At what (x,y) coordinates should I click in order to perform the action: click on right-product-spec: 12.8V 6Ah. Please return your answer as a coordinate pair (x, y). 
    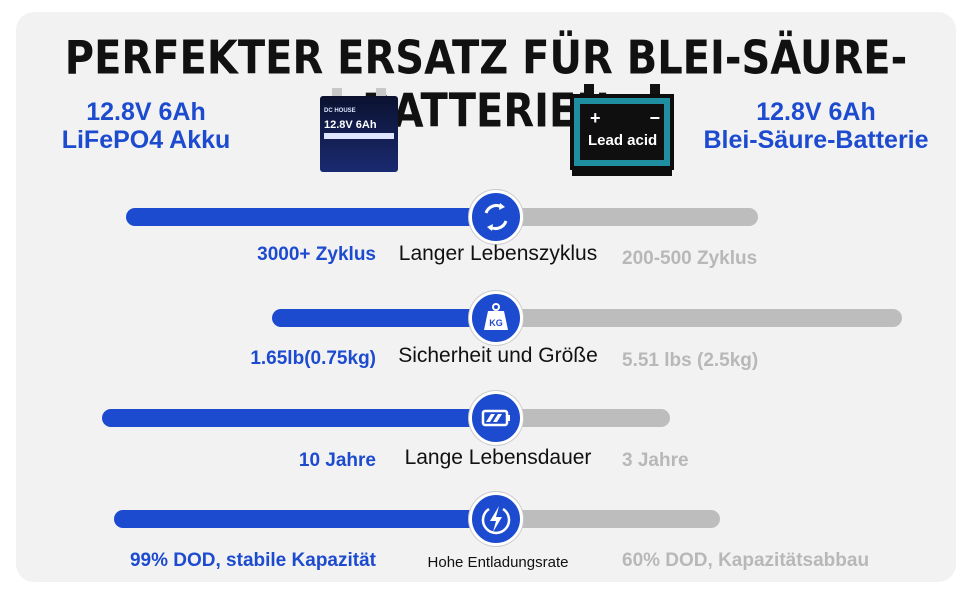
    Looking at the image, I should click on (816, 112).